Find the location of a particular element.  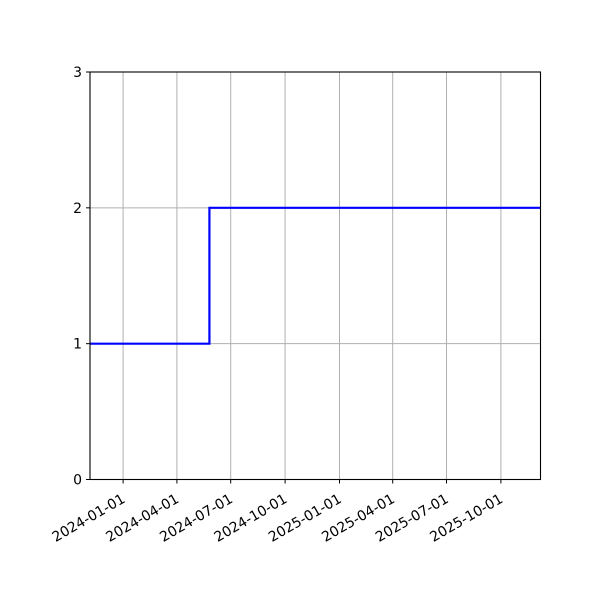

y-tick-label: 0 is located at coordinates (77, 481).